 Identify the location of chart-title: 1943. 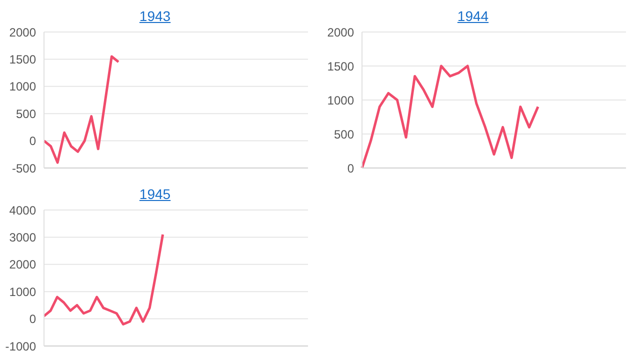
(155, 16).